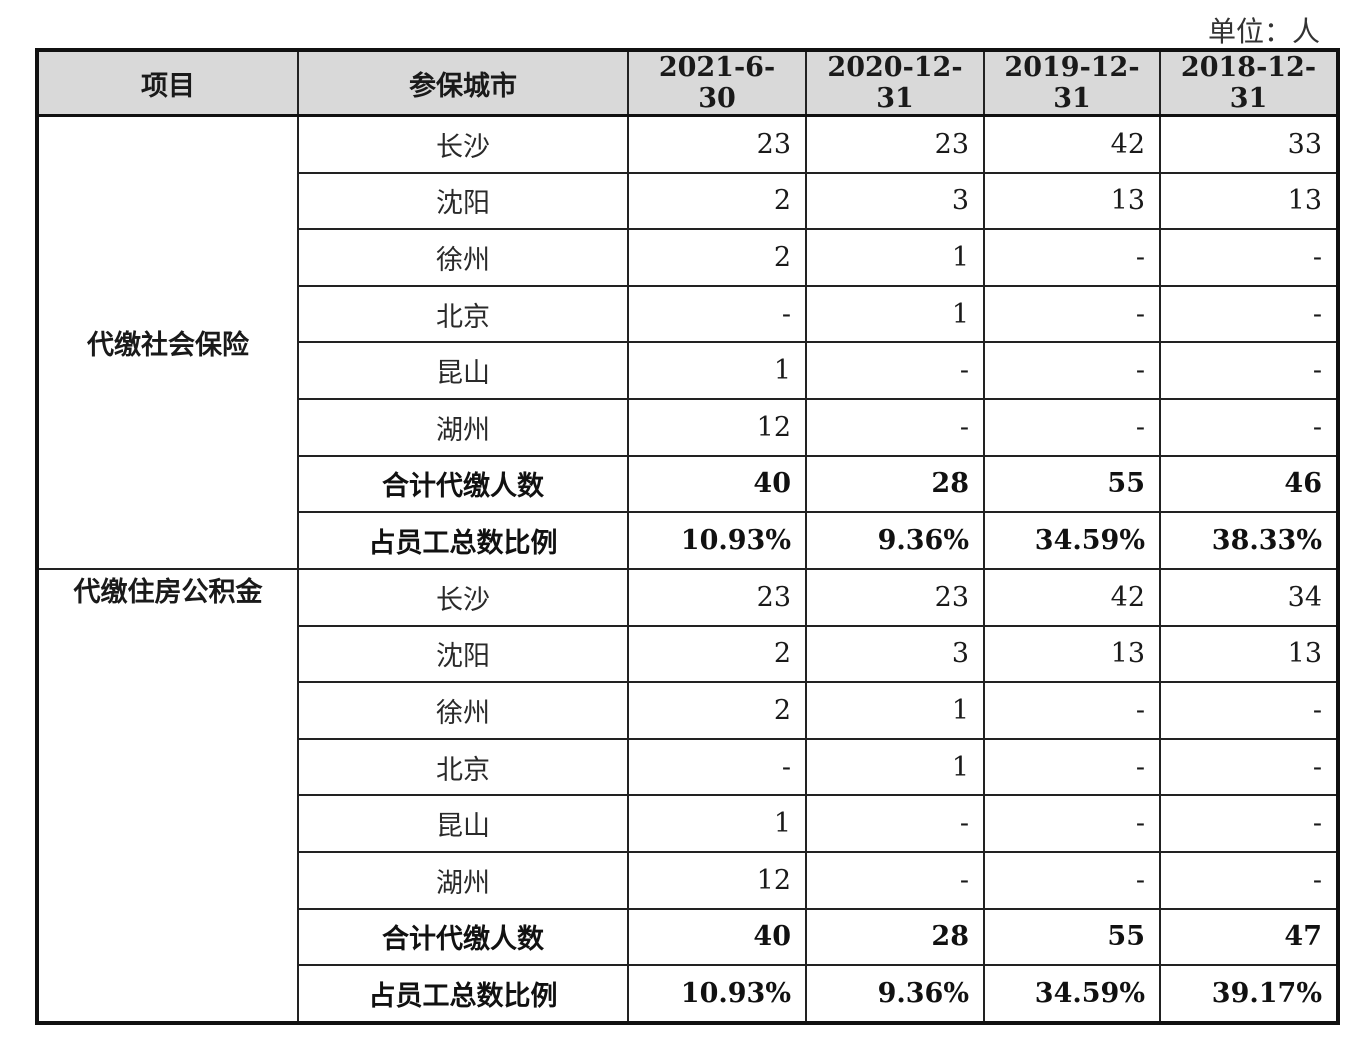 This screenshot has width=1358, height=1040. Describe the element at coordinates (1249, 540) in the screenshot. I see `value-2018-12-31: 38.33%` at that location.